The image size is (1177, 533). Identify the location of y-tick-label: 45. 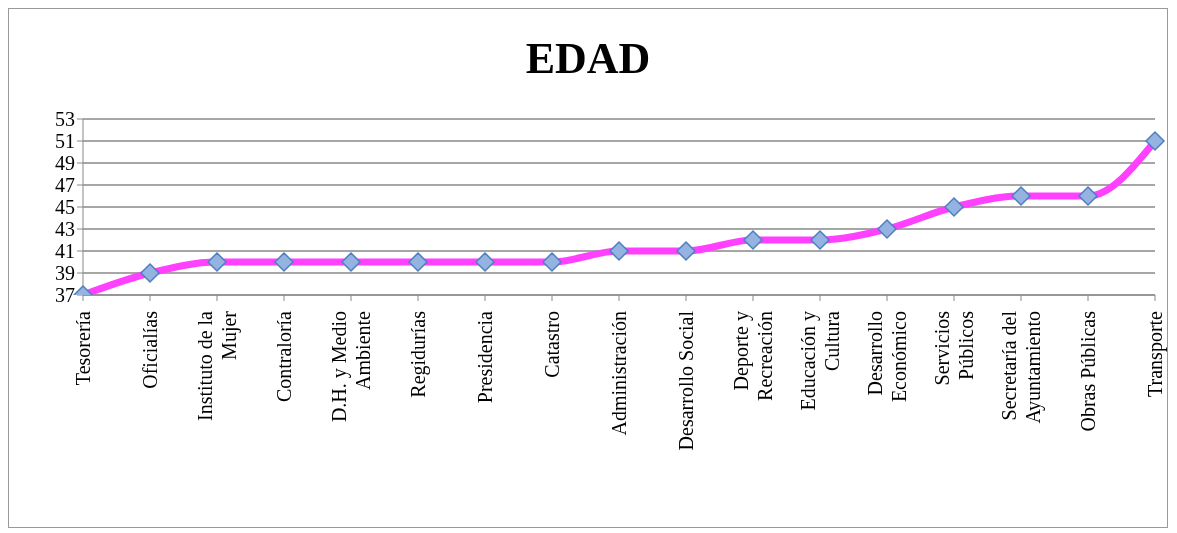
(65, 207).